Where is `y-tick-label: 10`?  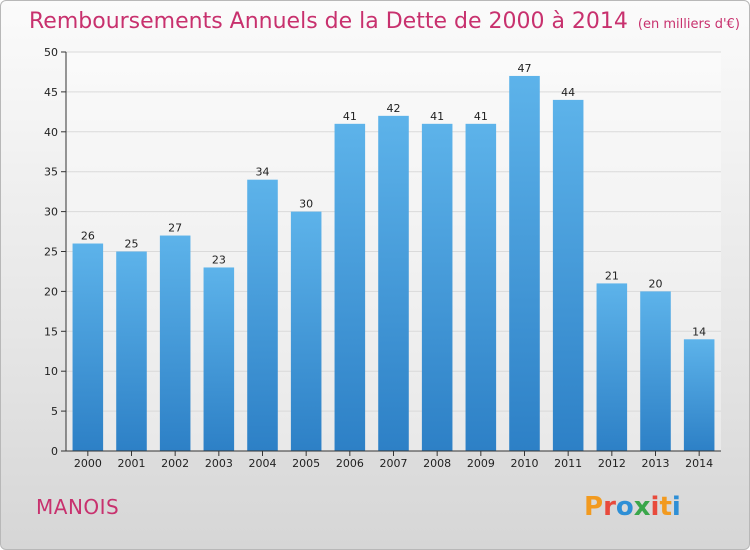 y-tick-label: 10 is located at coordinates (51, 371).